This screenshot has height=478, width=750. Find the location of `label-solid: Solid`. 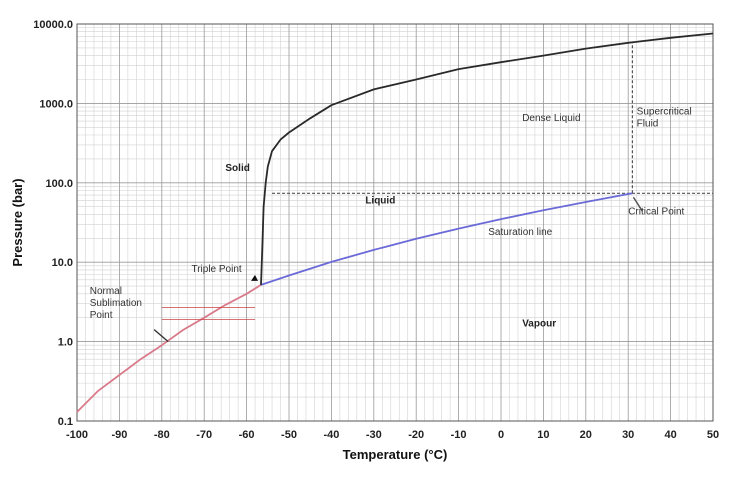

label-solid: Solid is located at coordinates (237, 168).